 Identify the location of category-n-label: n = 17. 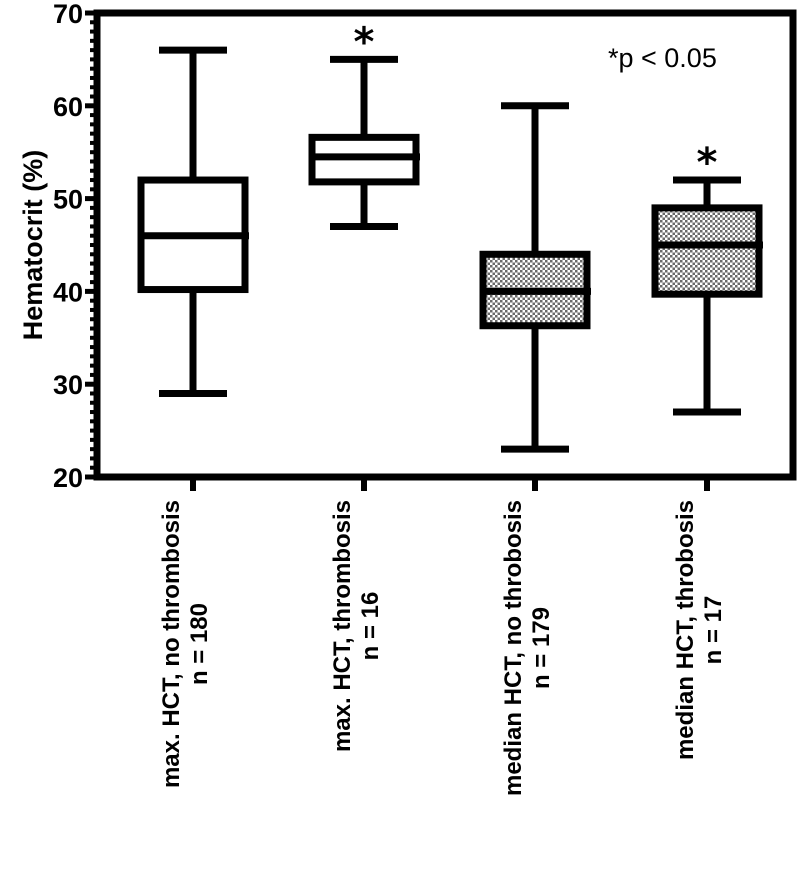
(713, 630).